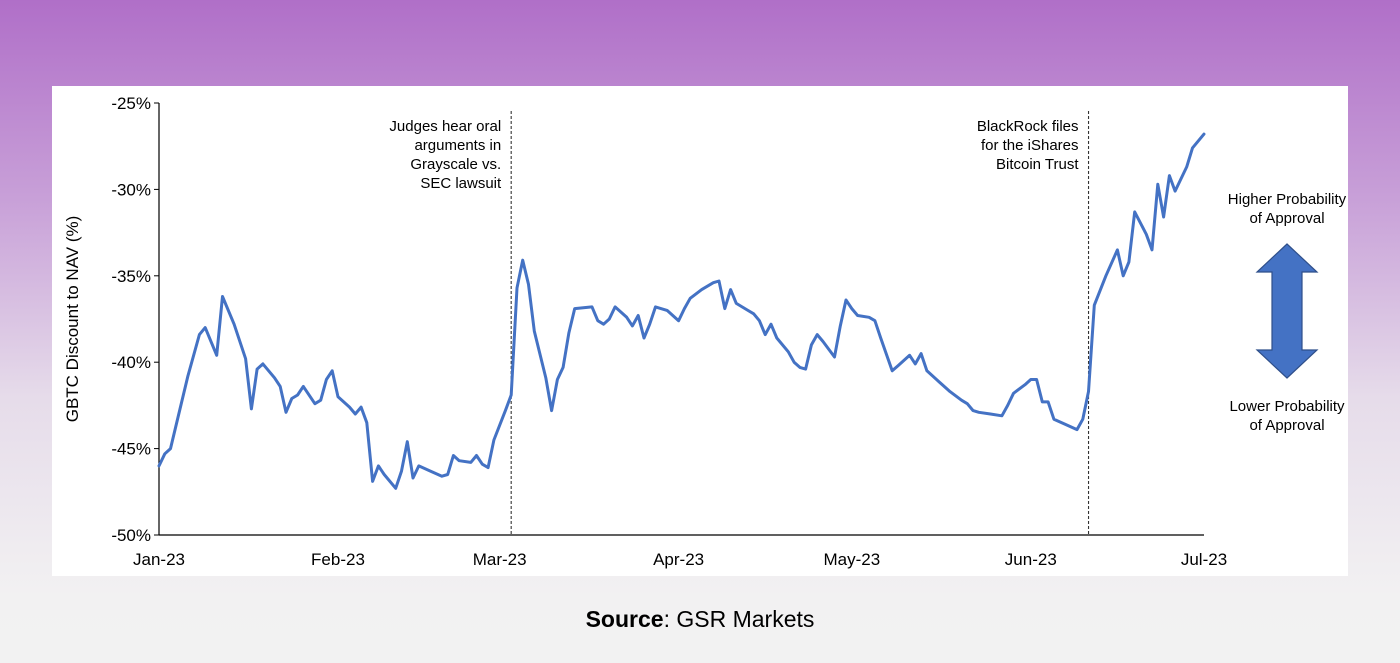  What do you see at coordinates (1286, 218) in the screenshot?
I see `higher-probability-label: of Approval` at bounding box center [1286, 218].